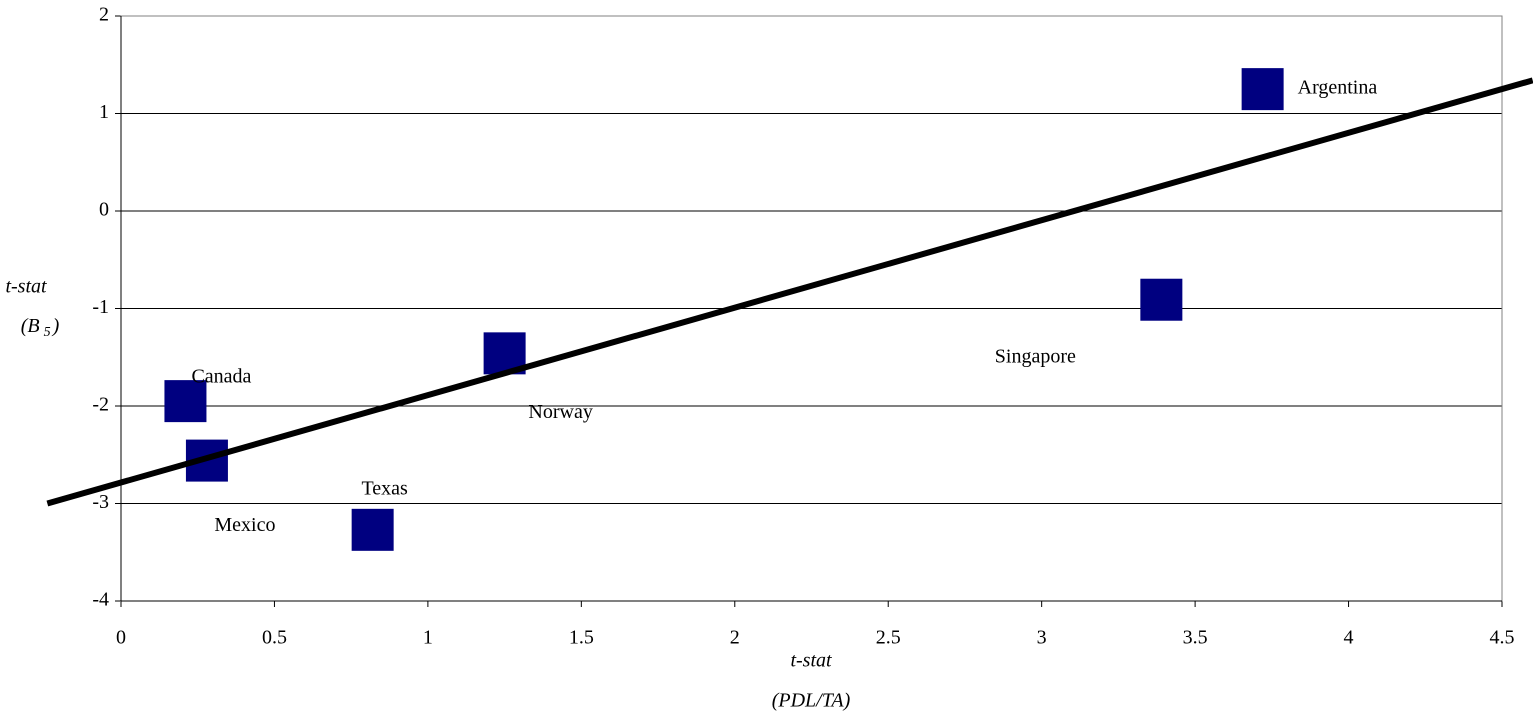  What do you see at coordinates (811, 701) in the screenshot?
I see `x-axis-title: (PDL/TA)` at bounding box center [811, 701].